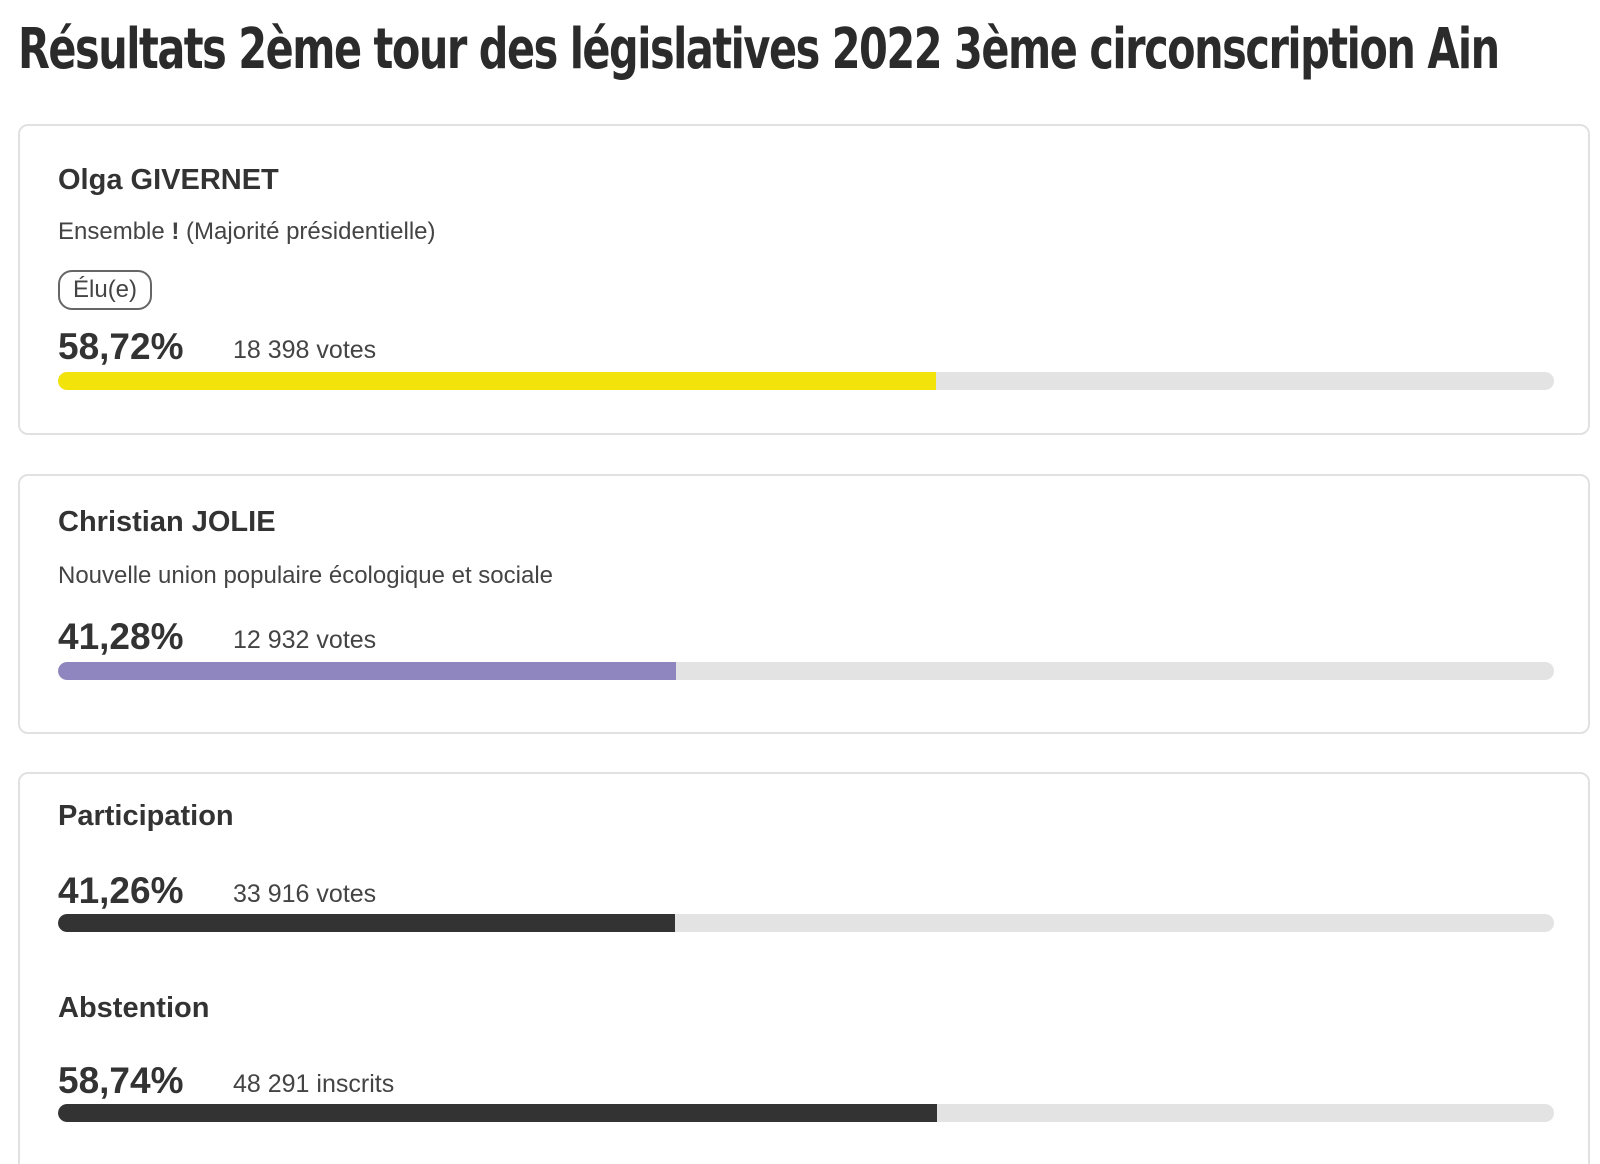 This screenshot has height=1164, width=1600. I want to click on party-exclamation: !, so click(175, 231).